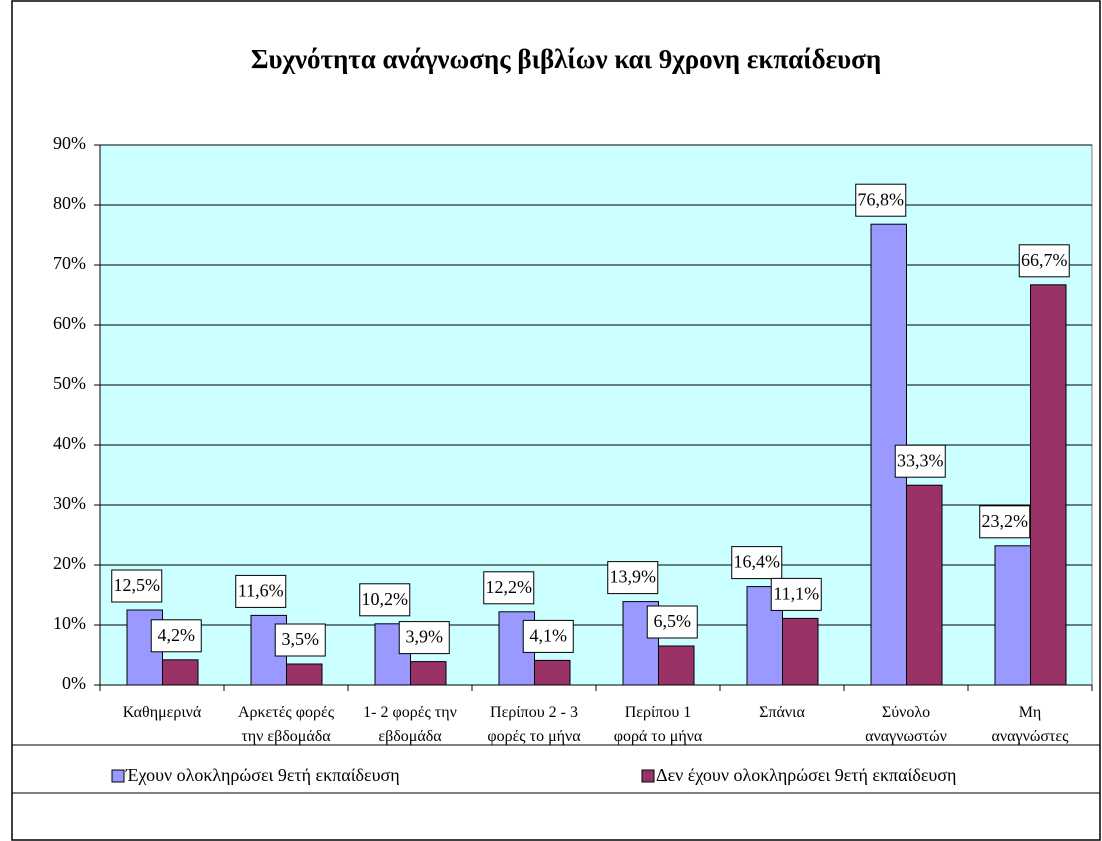  I want to click on value-label: 11,6%, so click(261, 591).